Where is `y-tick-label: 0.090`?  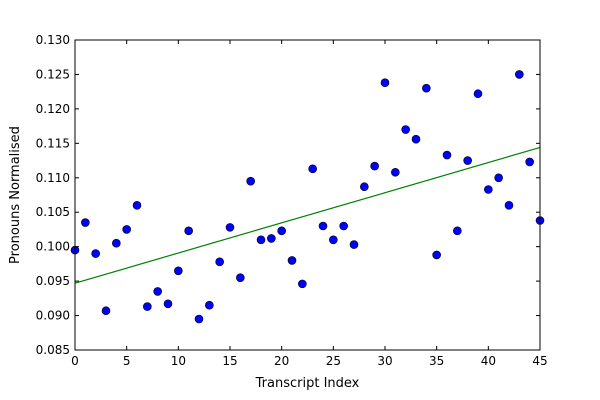
y-tick-label: 0.090 is located at coordinates (53, 316).